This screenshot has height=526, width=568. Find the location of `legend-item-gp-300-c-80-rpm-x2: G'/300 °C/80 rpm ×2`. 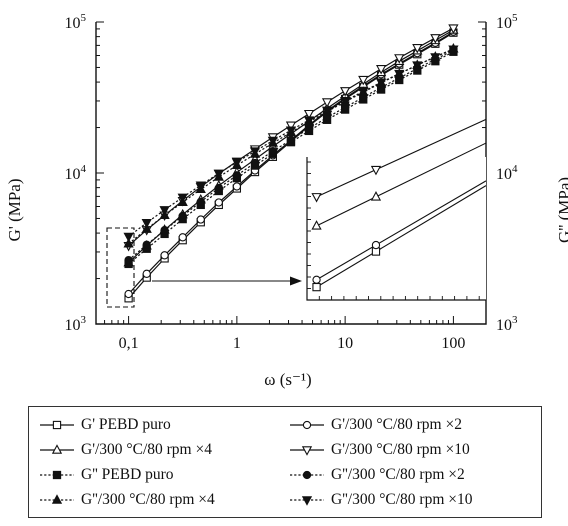

legend-item-gp-300-c-80-rpm-x2: G'/300 °C/80 rpm ×2 is located at coordinates (414, 424).